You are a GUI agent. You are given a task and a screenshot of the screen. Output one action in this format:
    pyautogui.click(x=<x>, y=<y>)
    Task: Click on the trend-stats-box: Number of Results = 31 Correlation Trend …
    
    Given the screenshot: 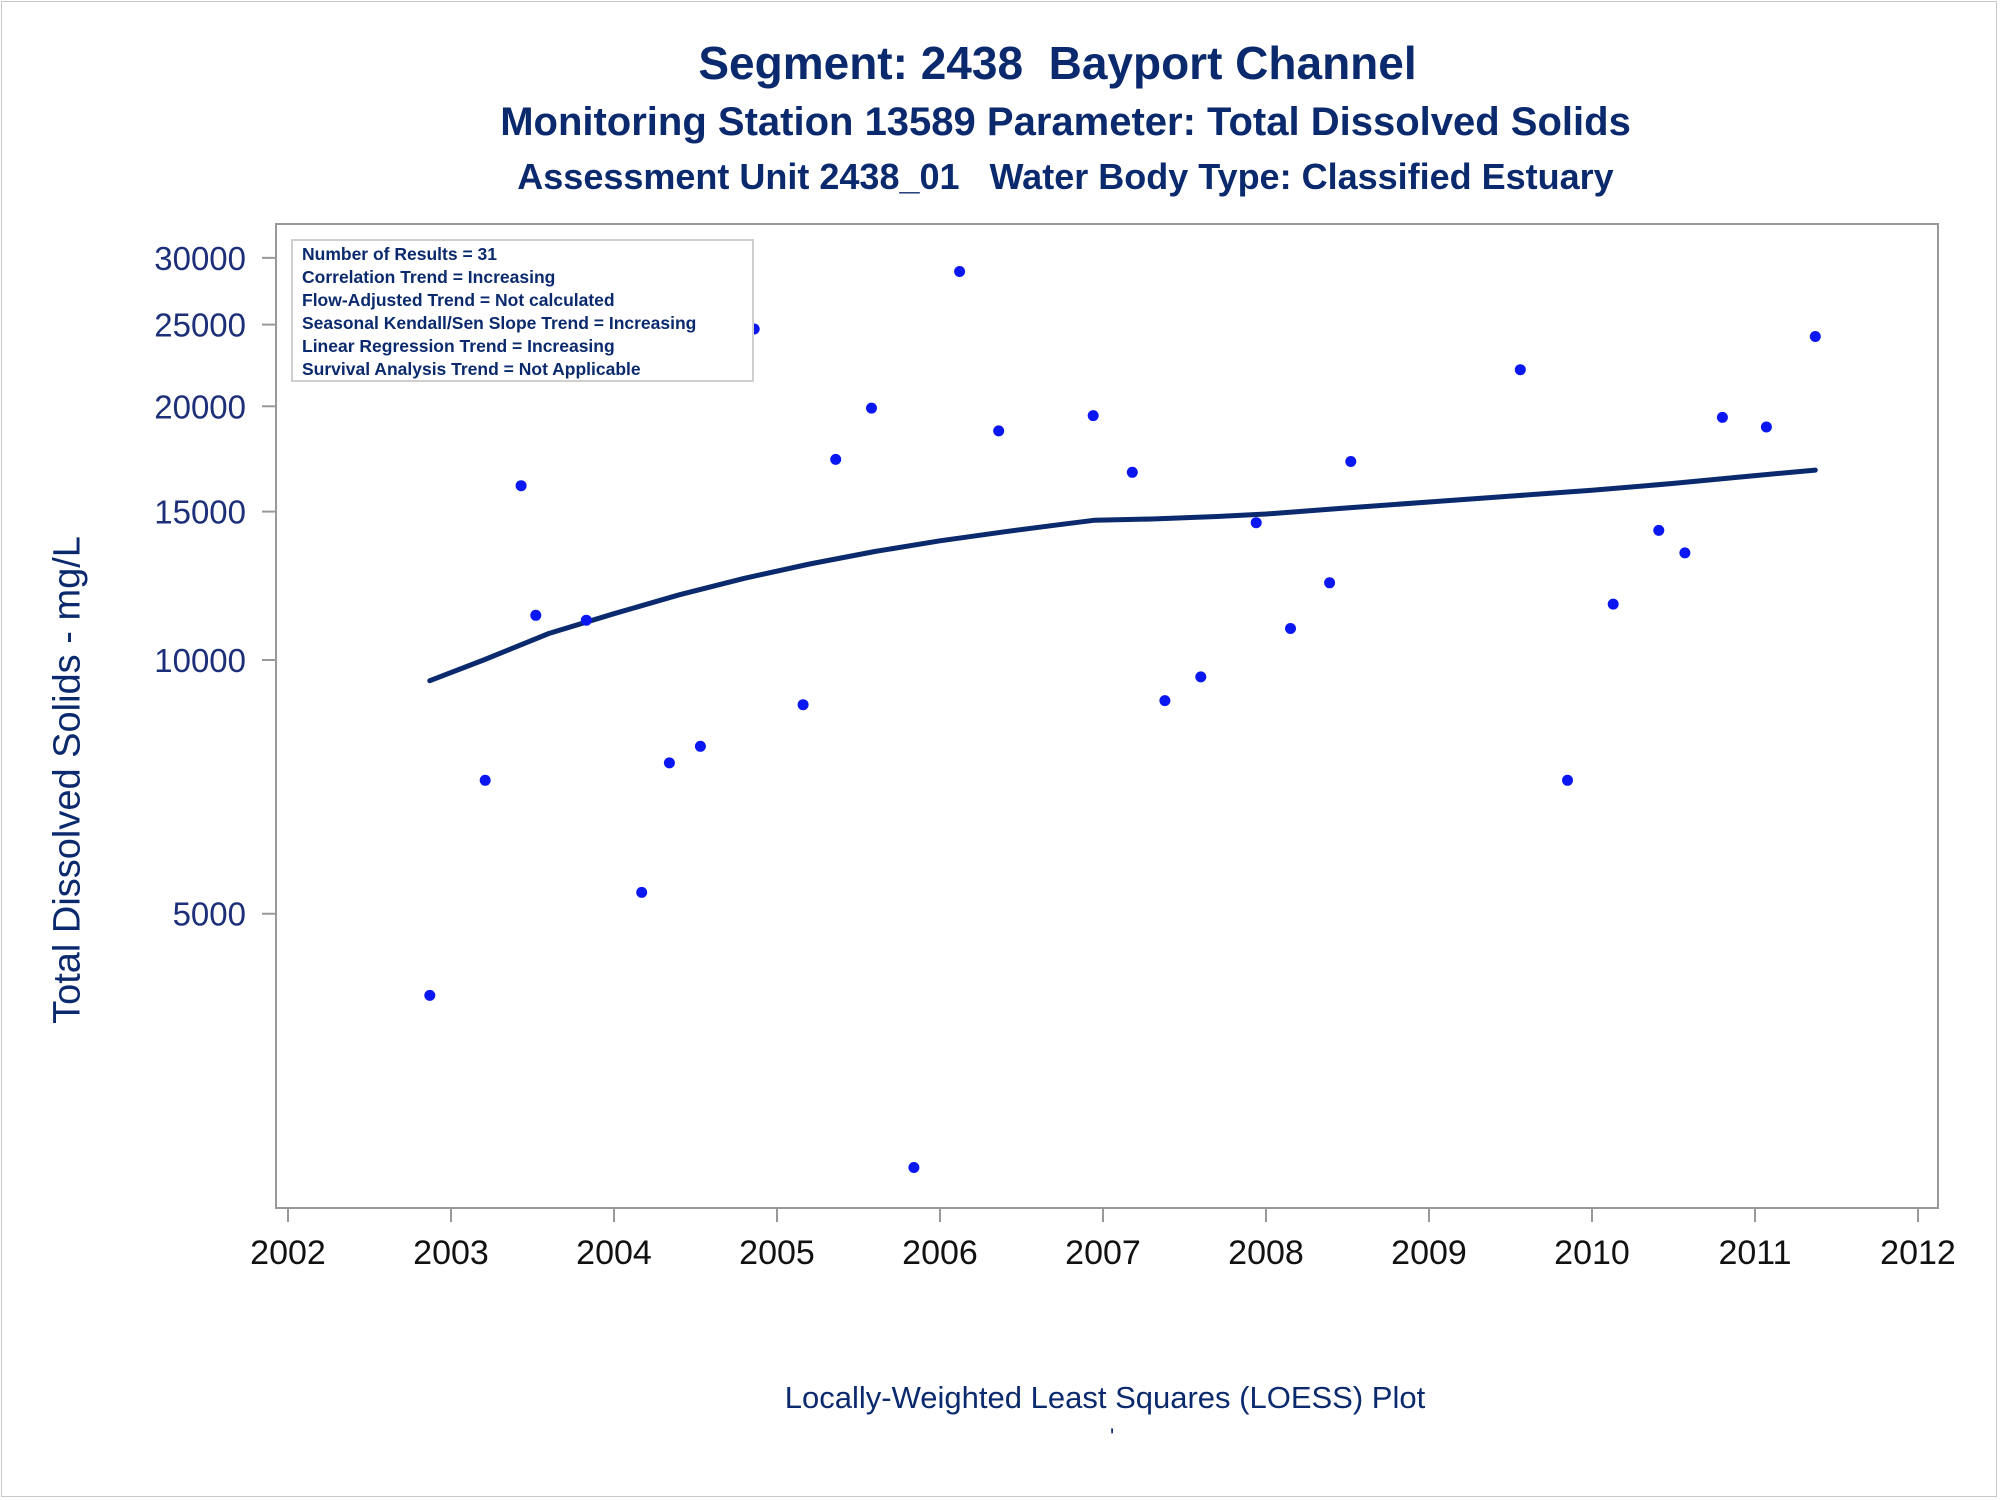 What is the action you would take?
    pyautogui.click(x=522, y=310)
    